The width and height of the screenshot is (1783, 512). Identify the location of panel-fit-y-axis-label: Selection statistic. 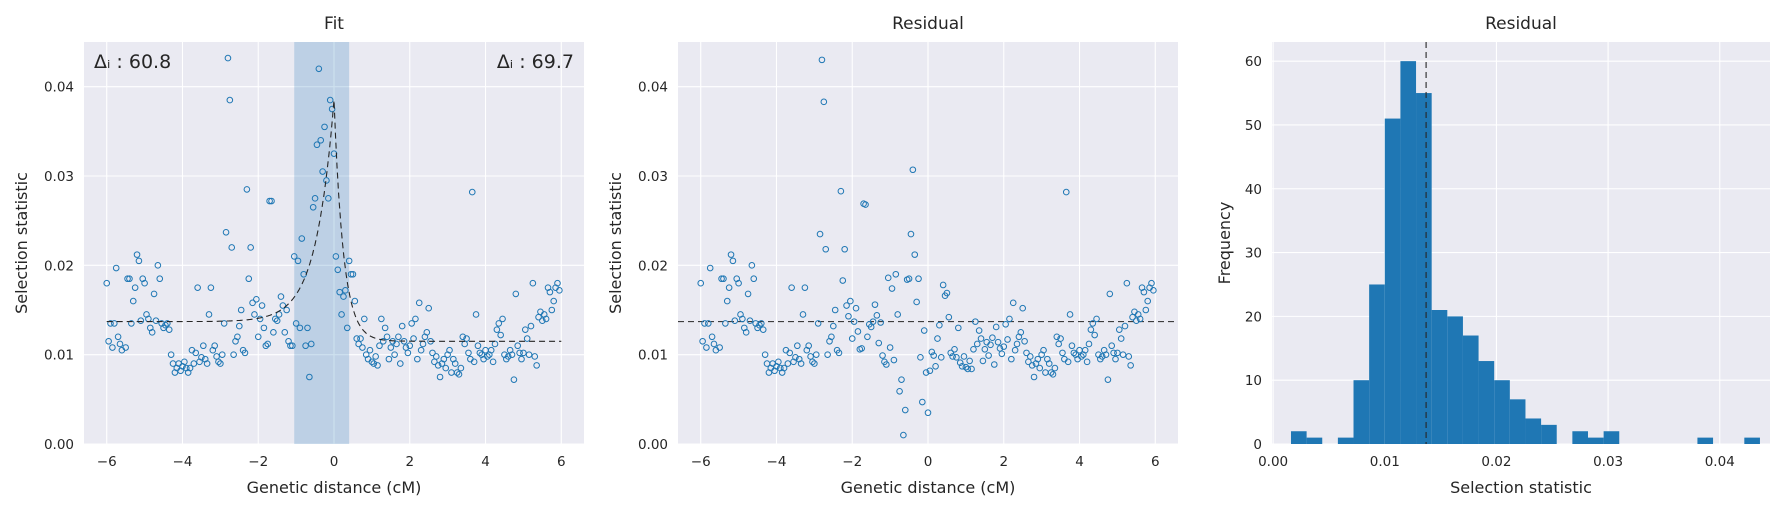
(21, 243).